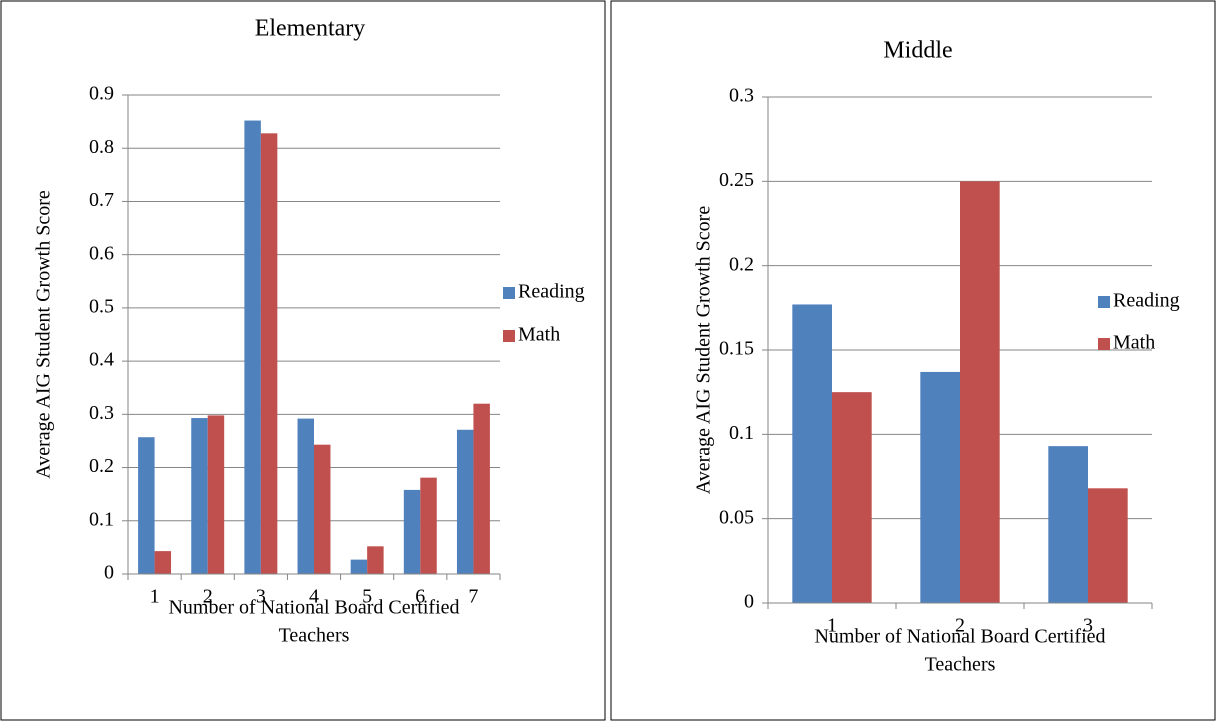 Image resolution: width=1216 pixels, height=721 pixels. Describe the element at coordinates (367, 597) in the screenshot. I see `x-tick-label: 5` at that location.